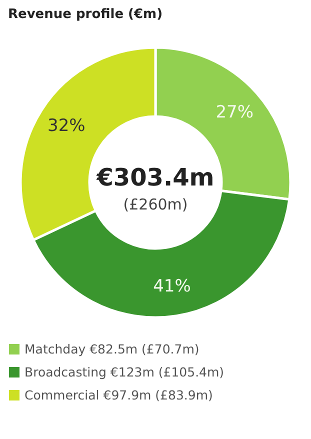 This screenshot has height=439, width=311. What do you see at coordinates (124, 372) in the screenshot?
I see `legend-label: Broadcasting €123m (£105.4m)` at bounding box center [124, 372].